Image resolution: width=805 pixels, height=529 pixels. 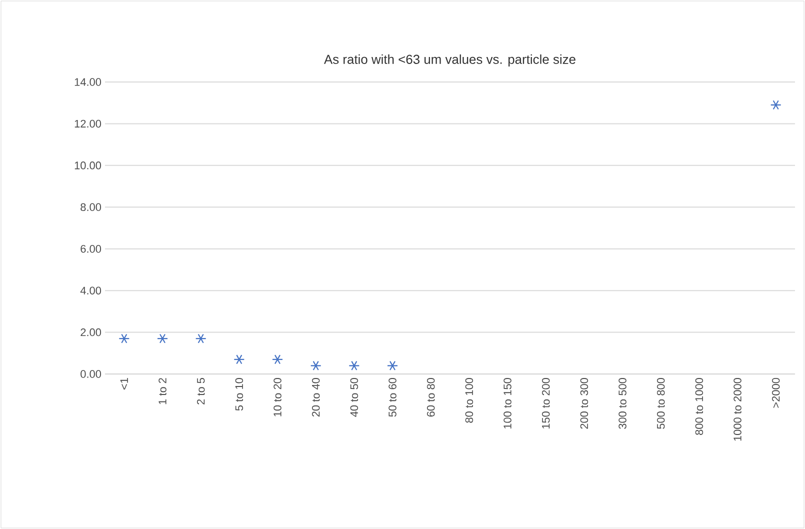 I want to click on x-tick-label: 50 to 60, so click(x=392, y=397).